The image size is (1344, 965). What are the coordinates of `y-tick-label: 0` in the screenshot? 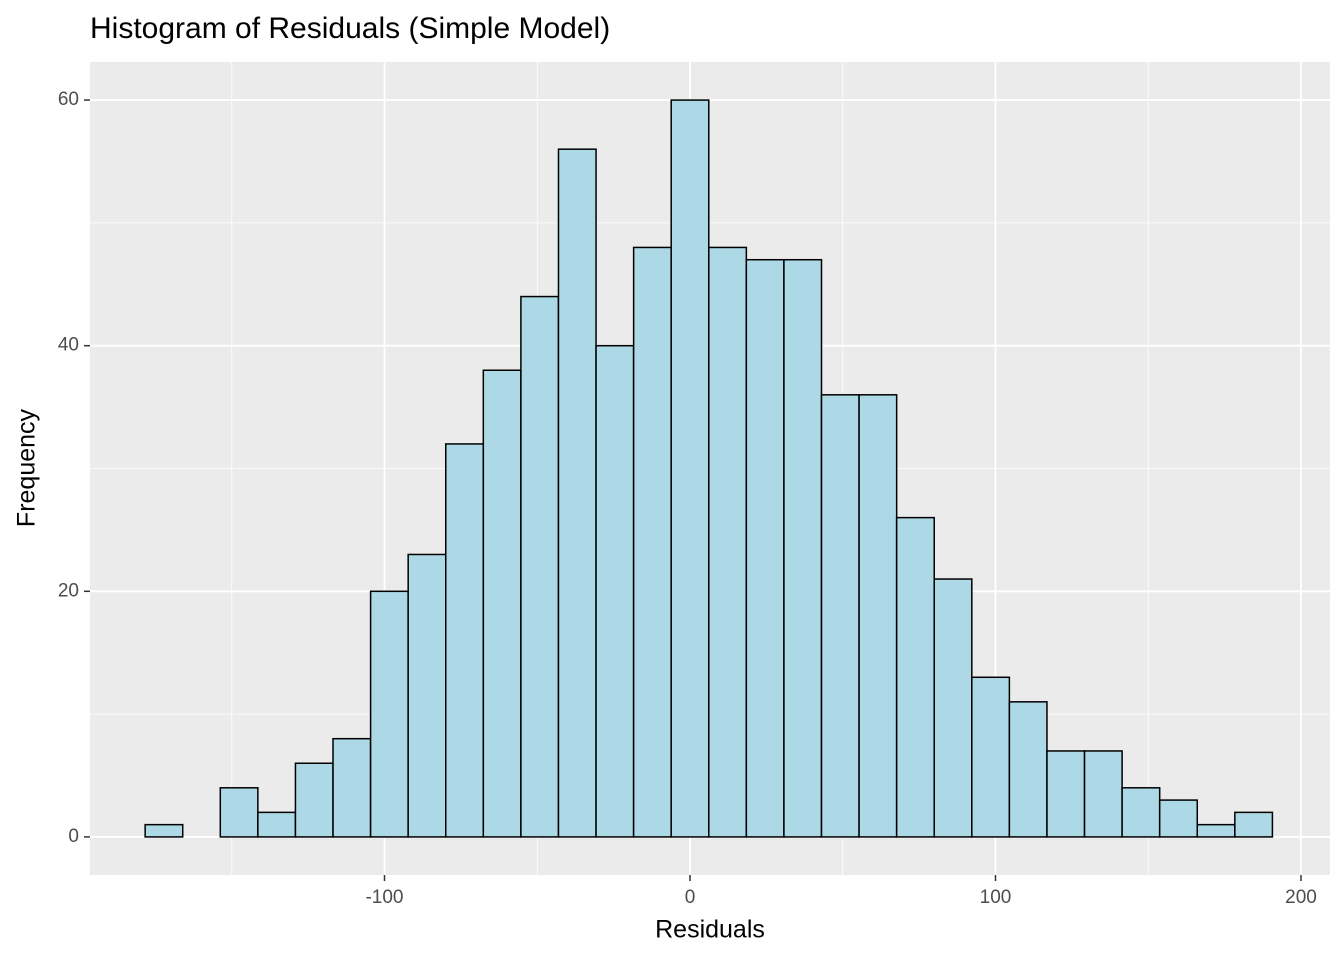 It's located at (73, 836).